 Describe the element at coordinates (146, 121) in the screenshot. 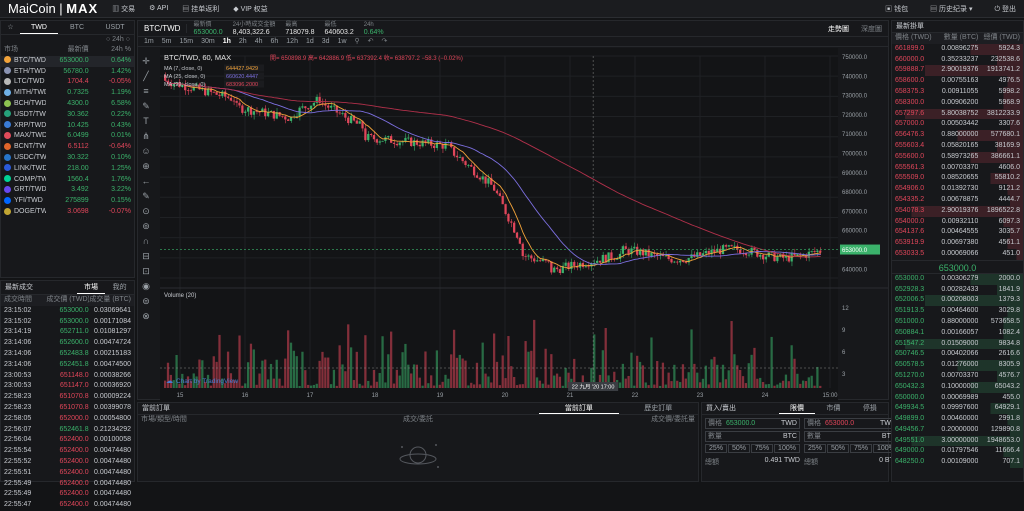

I see `drawing-tool-icon: T` at that location.